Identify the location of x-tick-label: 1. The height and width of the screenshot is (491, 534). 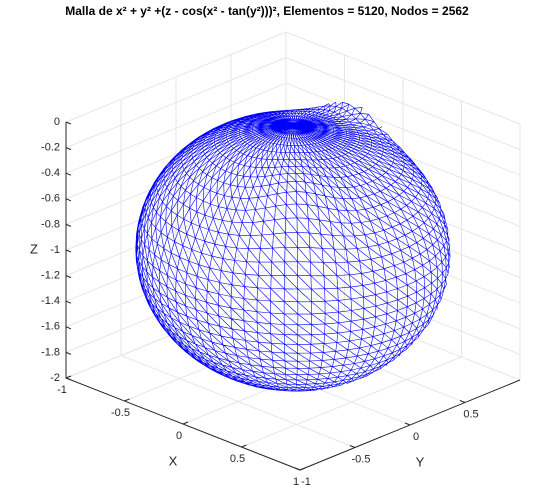
(296, 482).